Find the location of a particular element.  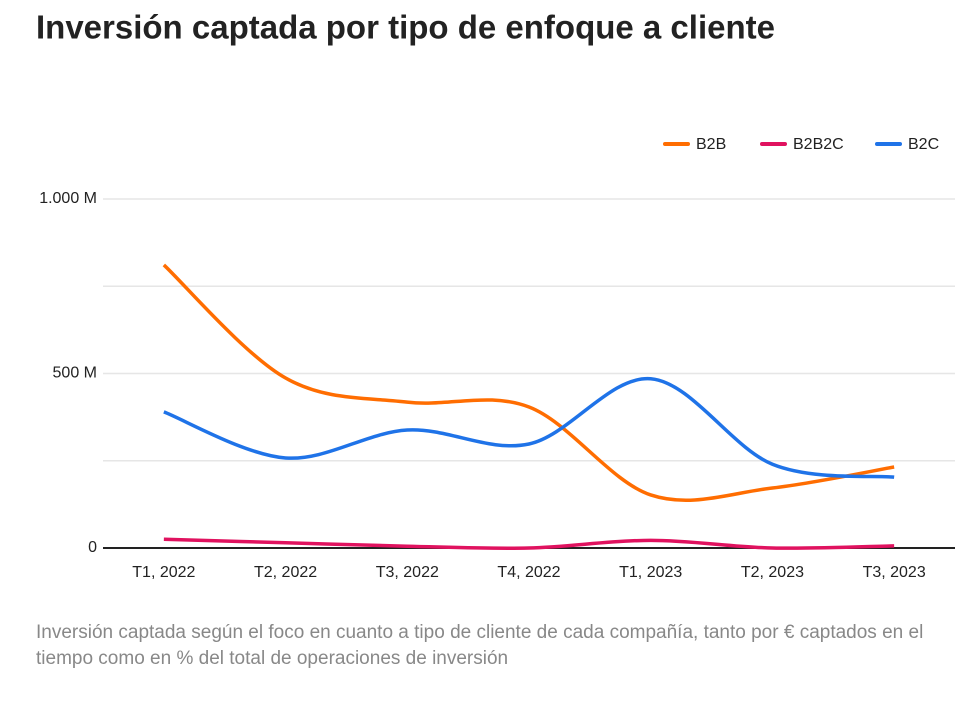

y-tick-label: 500 M is located at coordinates (75, 373).